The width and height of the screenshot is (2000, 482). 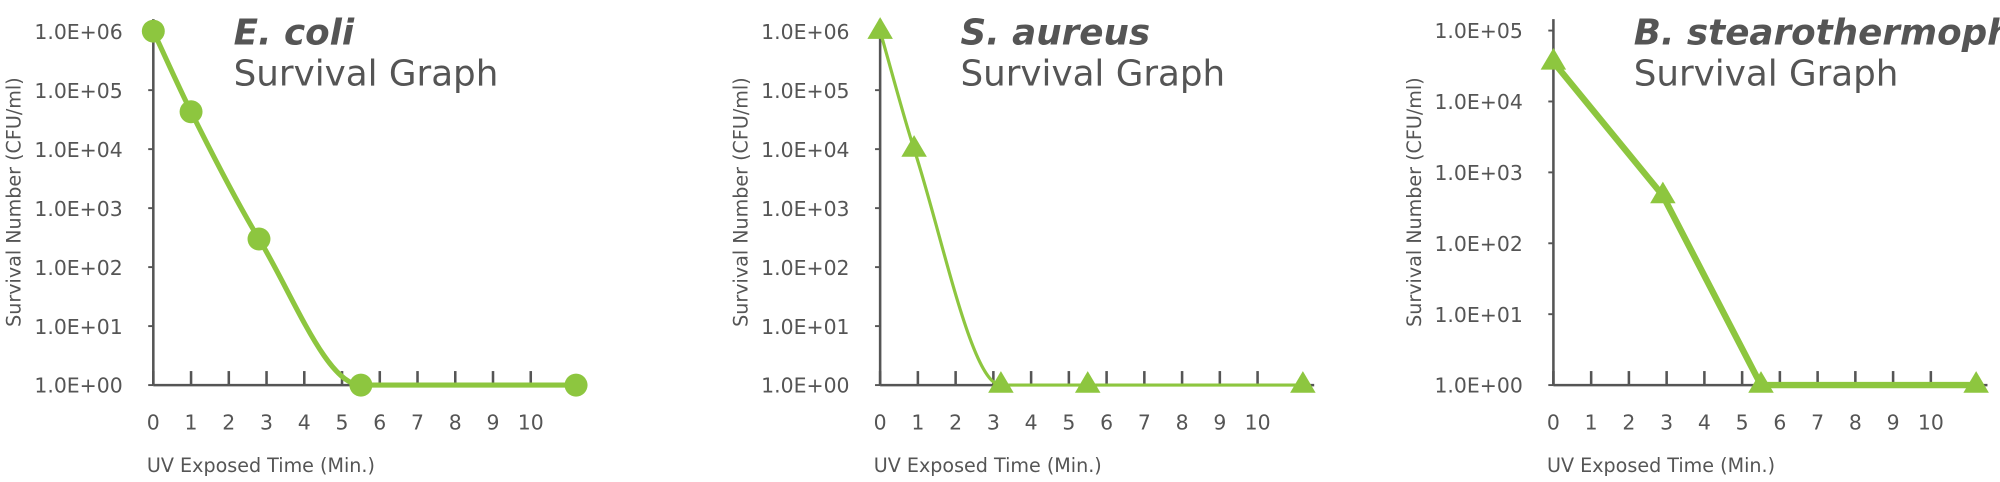 What do you see at coordinates (1817, 33) in the screenshot?
I see `chart-title: B. stearothermophilus` at bounding box center [1817, 33].